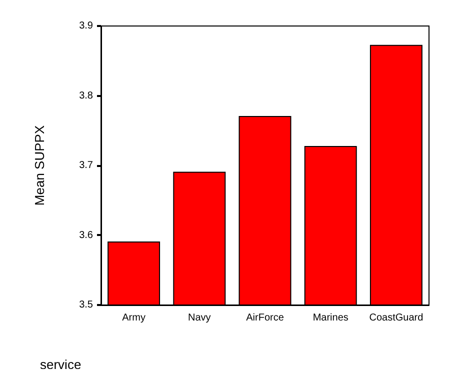  I want to click on x-tick-label: AirForce, so click(265, 318).